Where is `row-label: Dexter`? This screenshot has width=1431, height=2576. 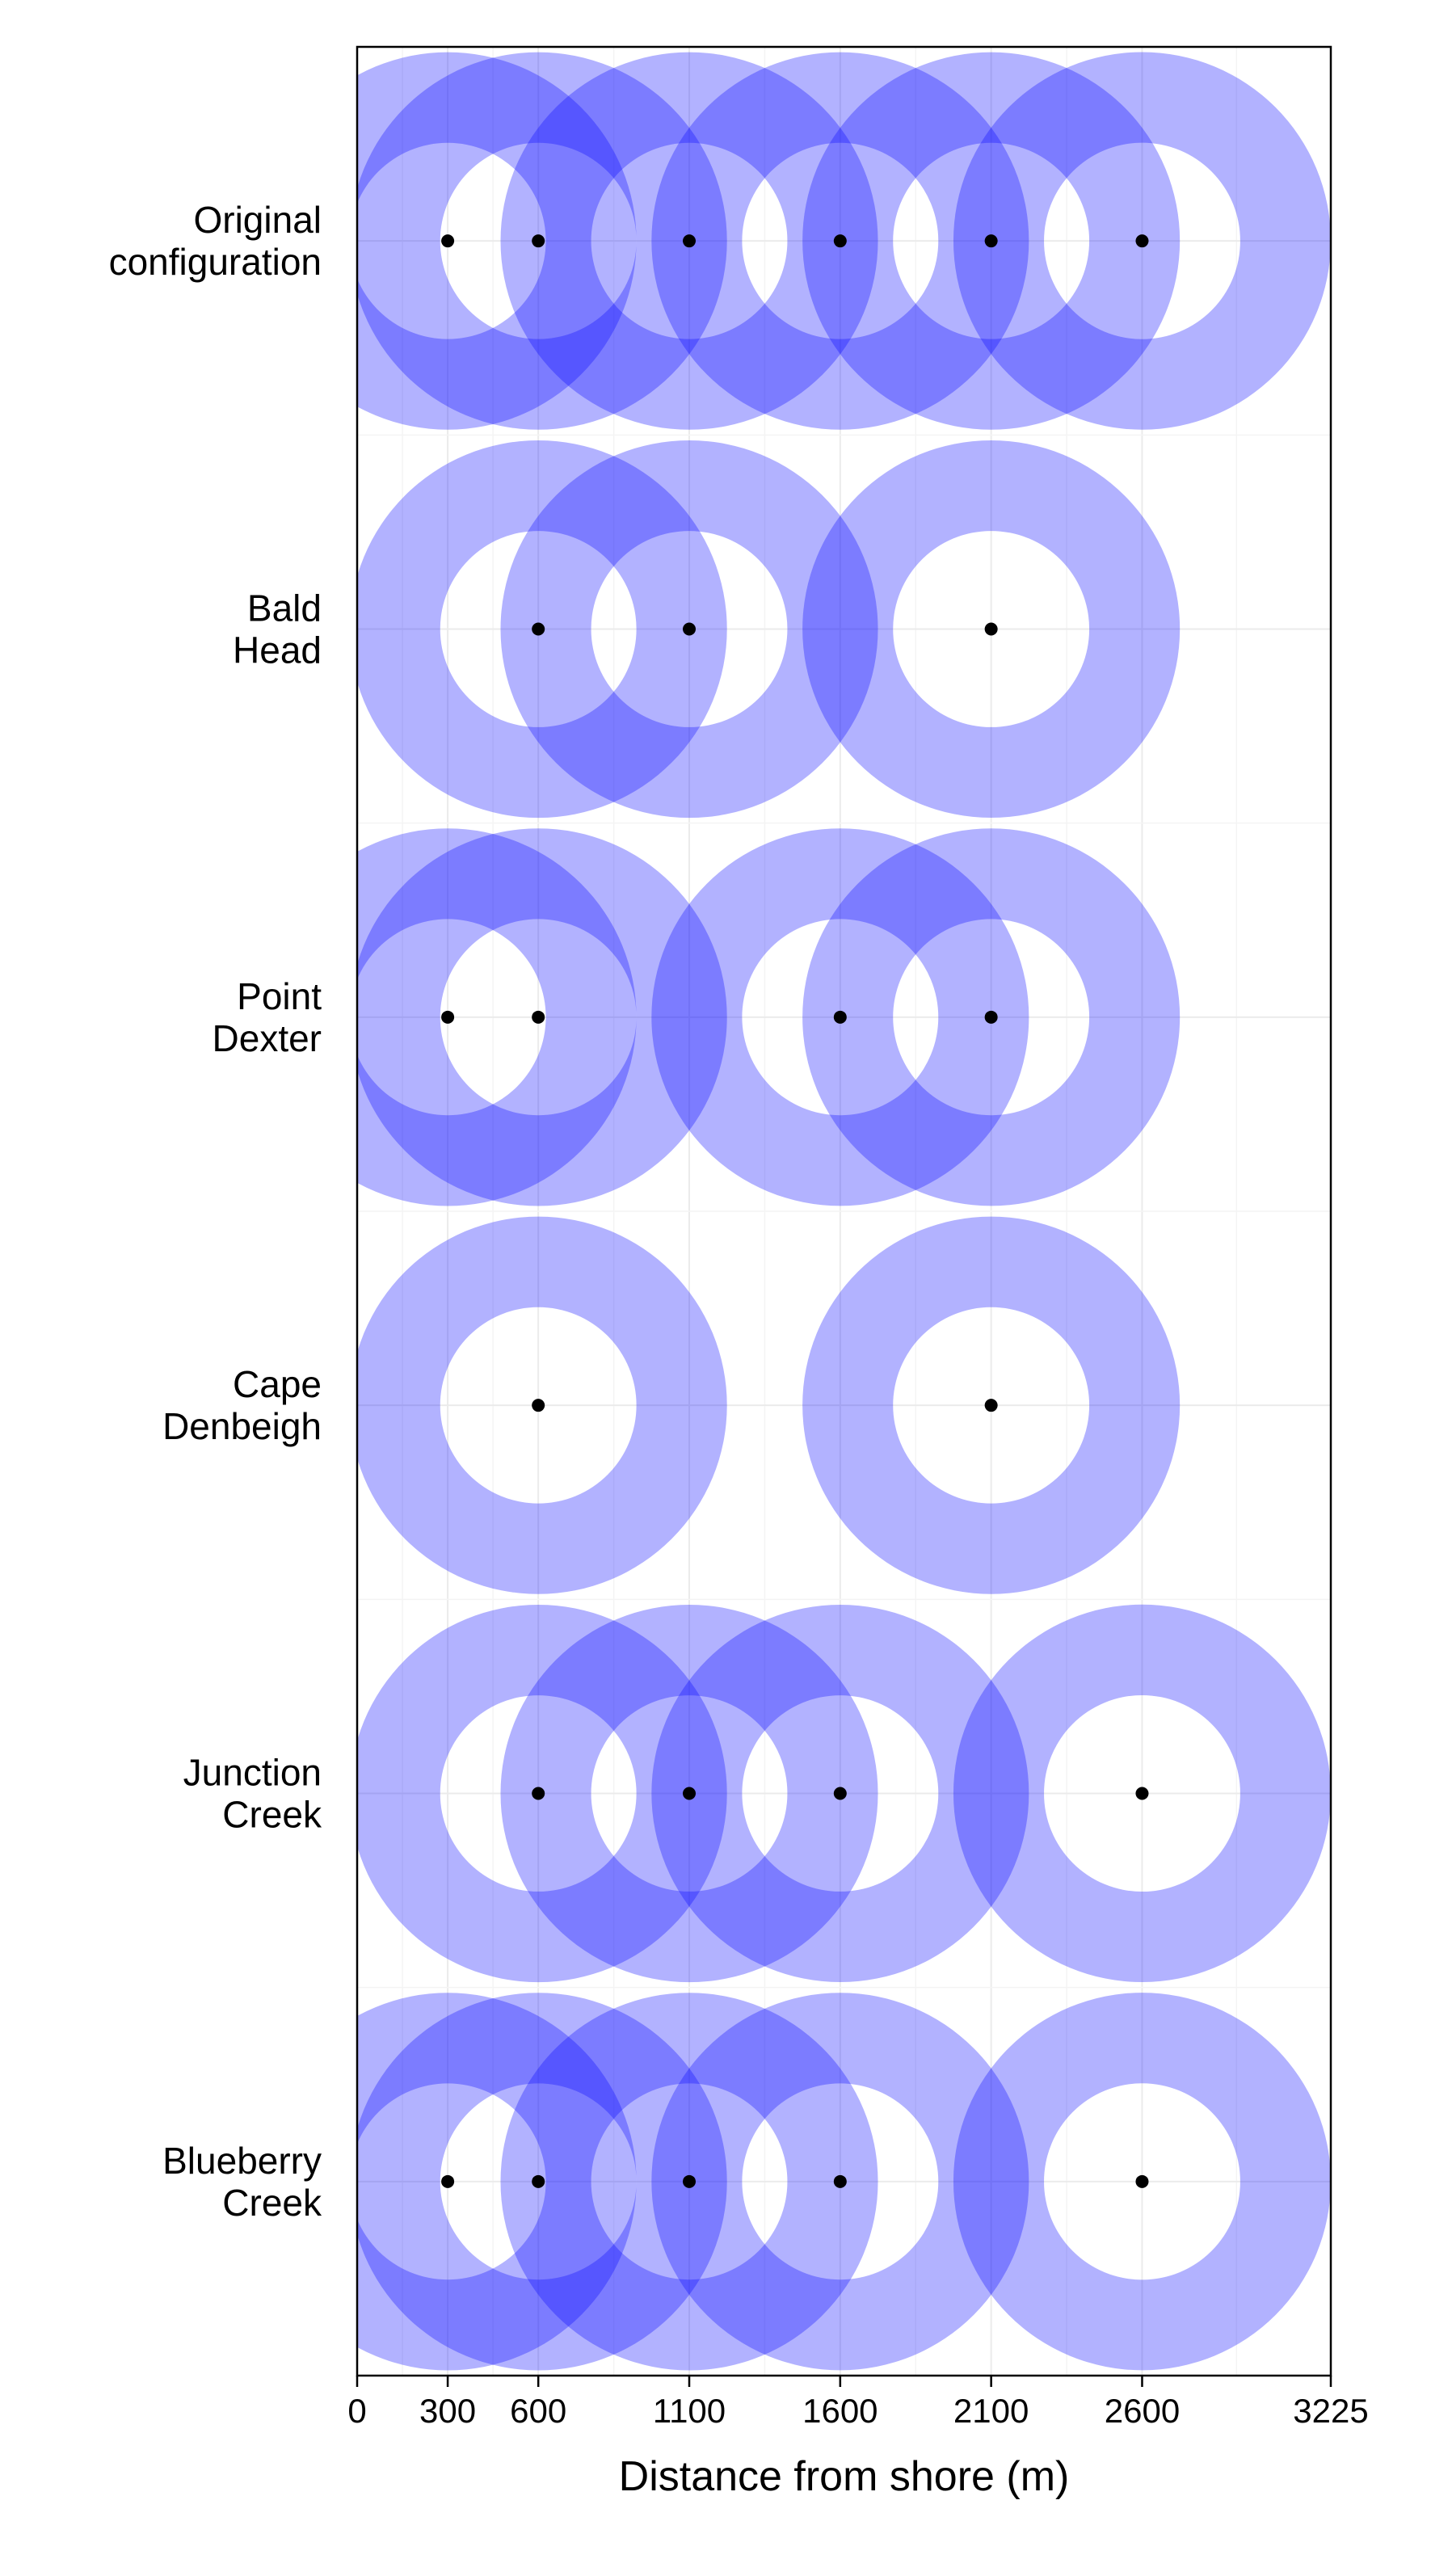 row-label: Dexter is located at coordinates (267, 1038).